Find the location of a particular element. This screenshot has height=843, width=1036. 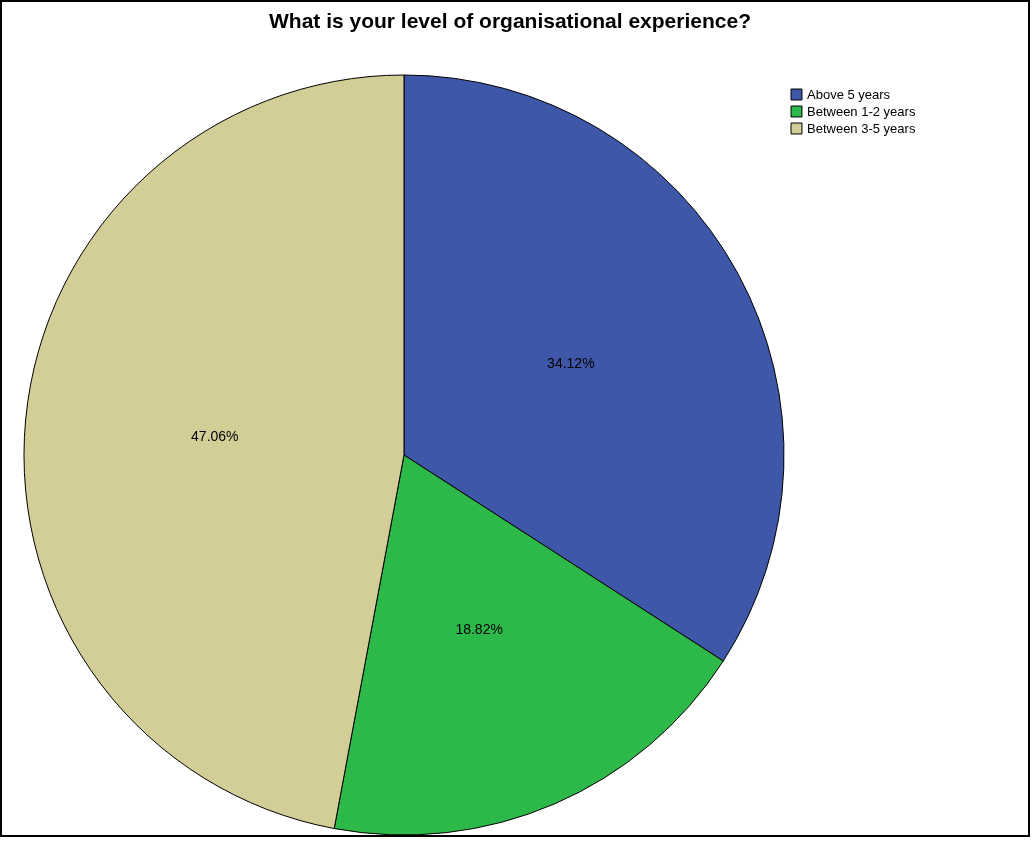

chart-title: What is your level of organisational experience? is located at coordinates (510, 20).